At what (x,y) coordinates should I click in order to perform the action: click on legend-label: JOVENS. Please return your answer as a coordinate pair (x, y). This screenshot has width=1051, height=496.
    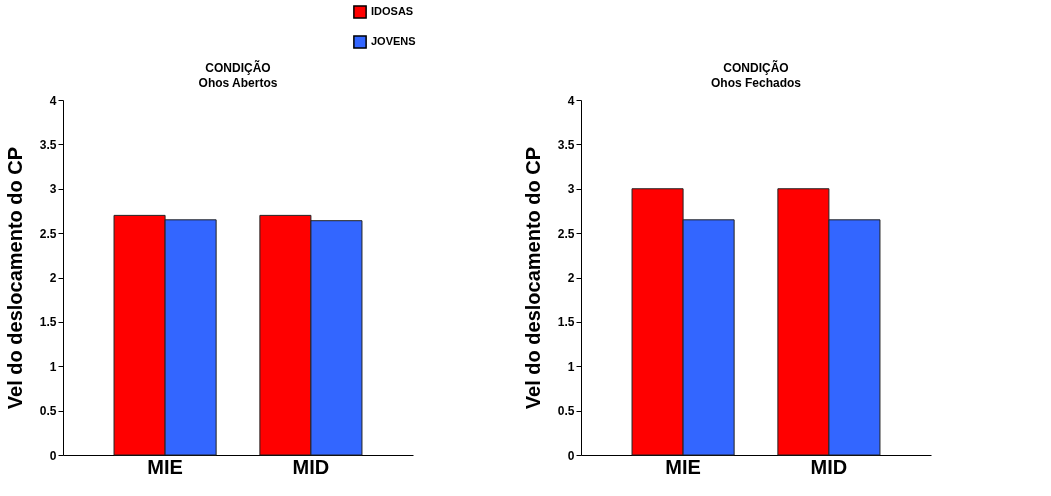
    Looking at the image, I should click on (393, 41).